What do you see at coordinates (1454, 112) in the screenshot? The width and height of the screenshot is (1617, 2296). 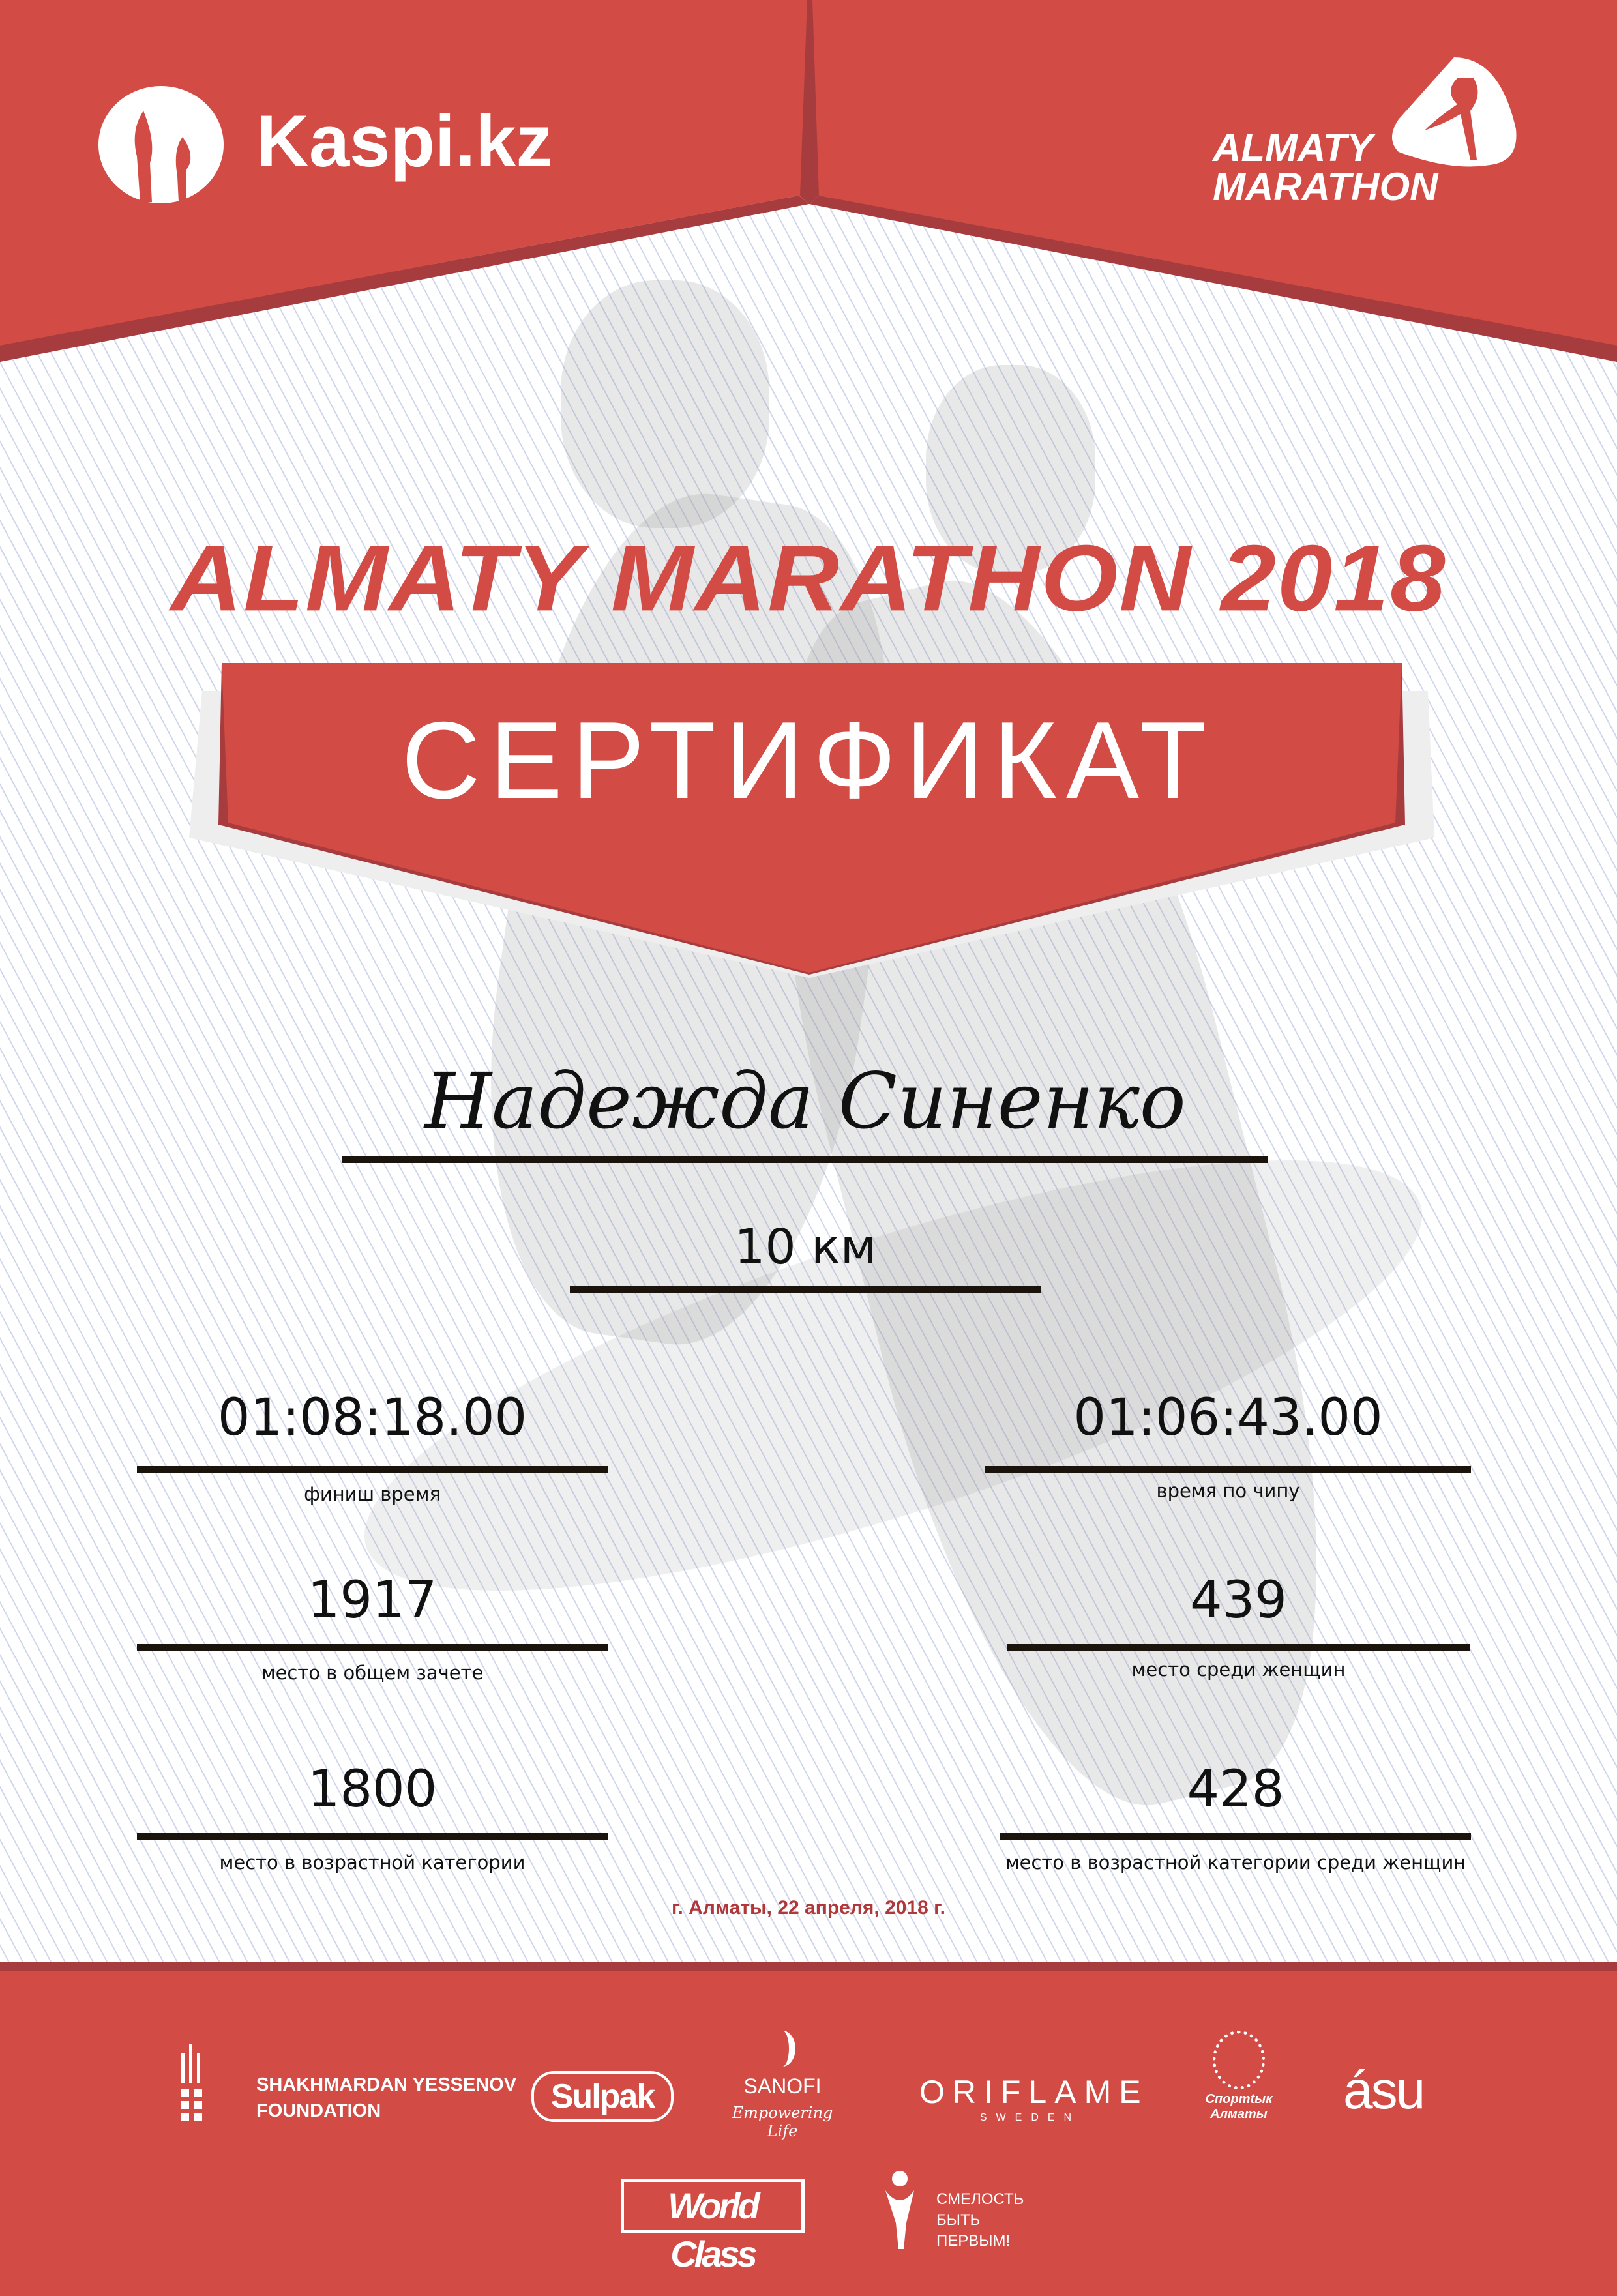 I see `runner-logo-icon` at bounding box center [1454, 112].